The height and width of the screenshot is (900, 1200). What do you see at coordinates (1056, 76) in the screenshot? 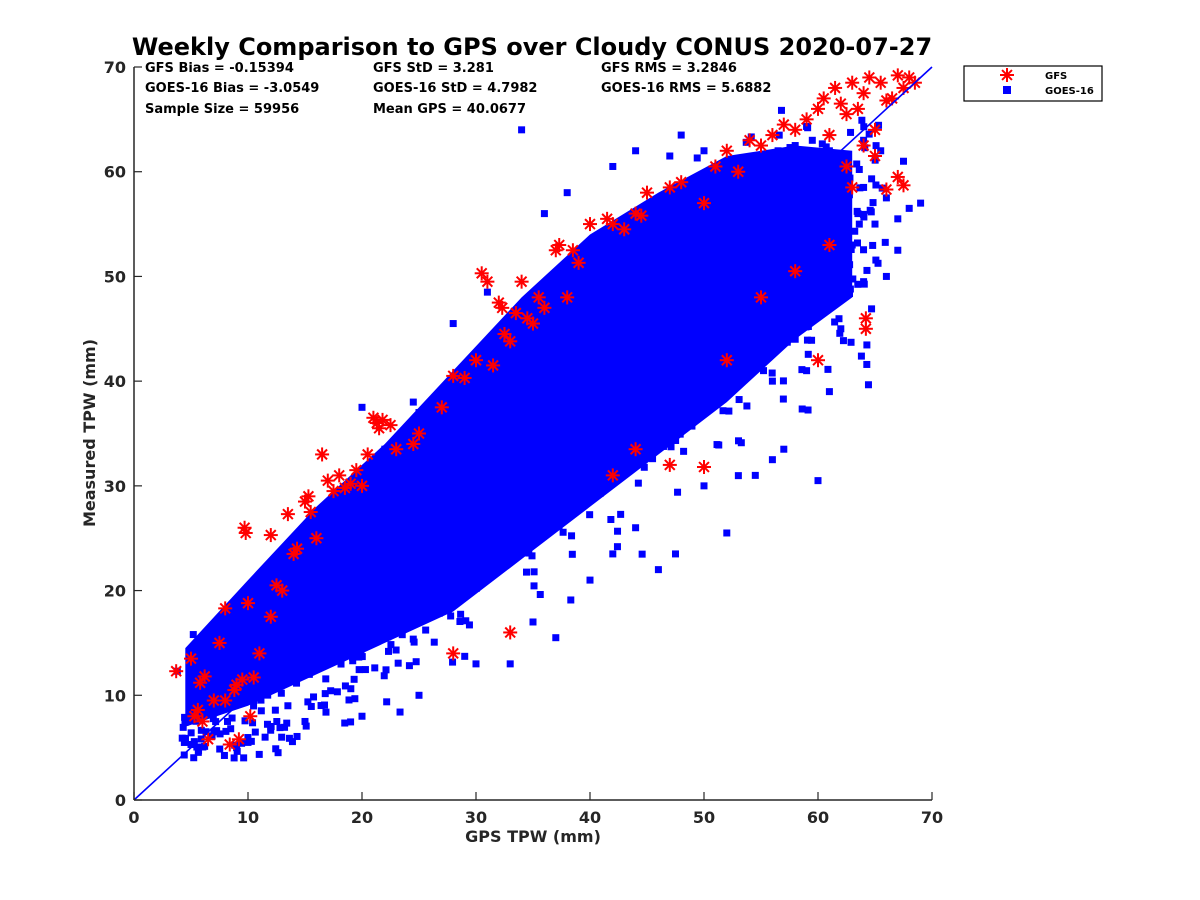
I see `legend-gfs-label: GFS` at bounding box center [1056, 76].